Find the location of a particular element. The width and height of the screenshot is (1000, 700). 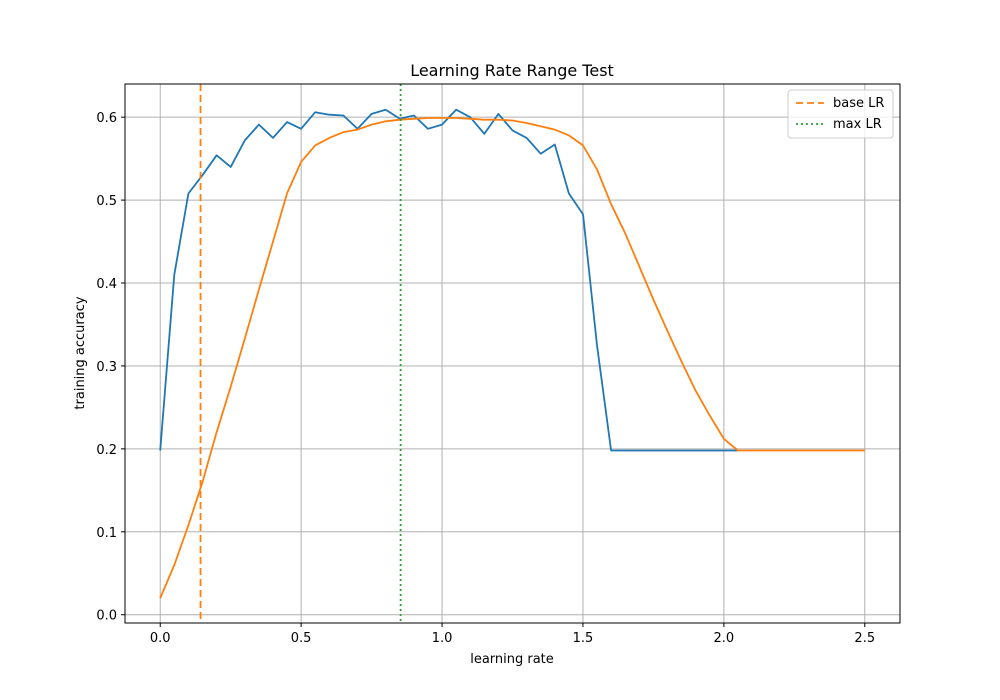

y-axis-label: training accuracy is located at coordinates (80, 352).